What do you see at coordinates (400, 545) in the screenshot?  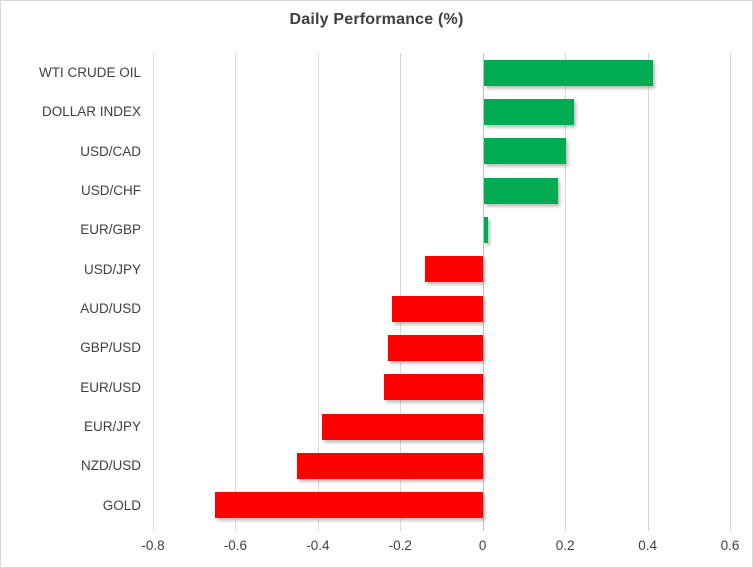 I see `x-tick-label--0.2: -0.2` at bounding box center [400, 545].